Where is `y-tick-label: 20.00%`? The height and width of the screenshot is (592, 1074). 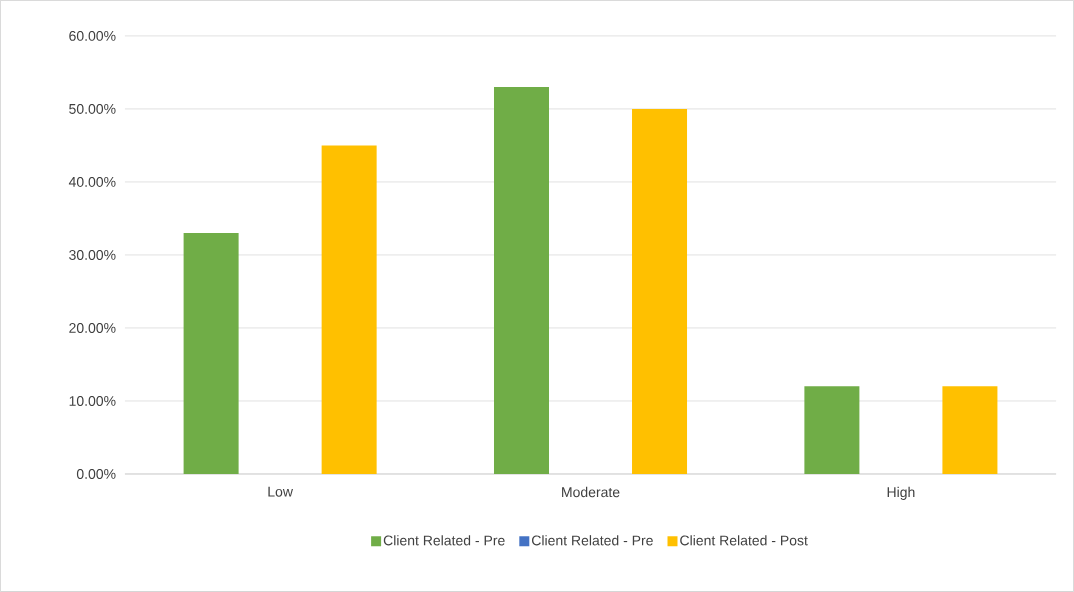 y-tick-label: 20.00% is located at coordinates (92, 328).